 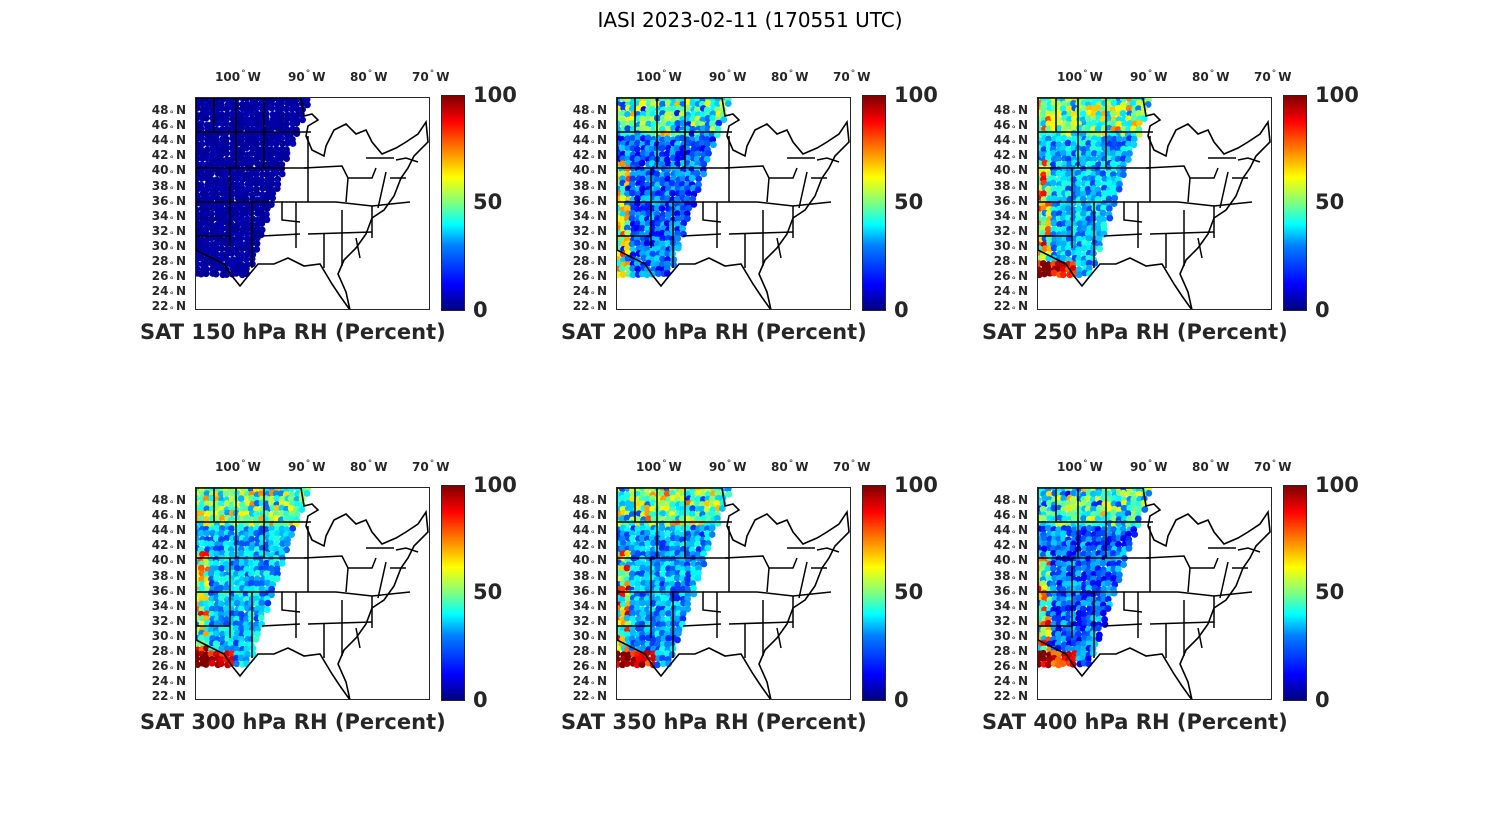 What do you see at coordinates (1154, 593) in the screenshot?
I see `rh-swath-map` at bounding box center [1154, 593].